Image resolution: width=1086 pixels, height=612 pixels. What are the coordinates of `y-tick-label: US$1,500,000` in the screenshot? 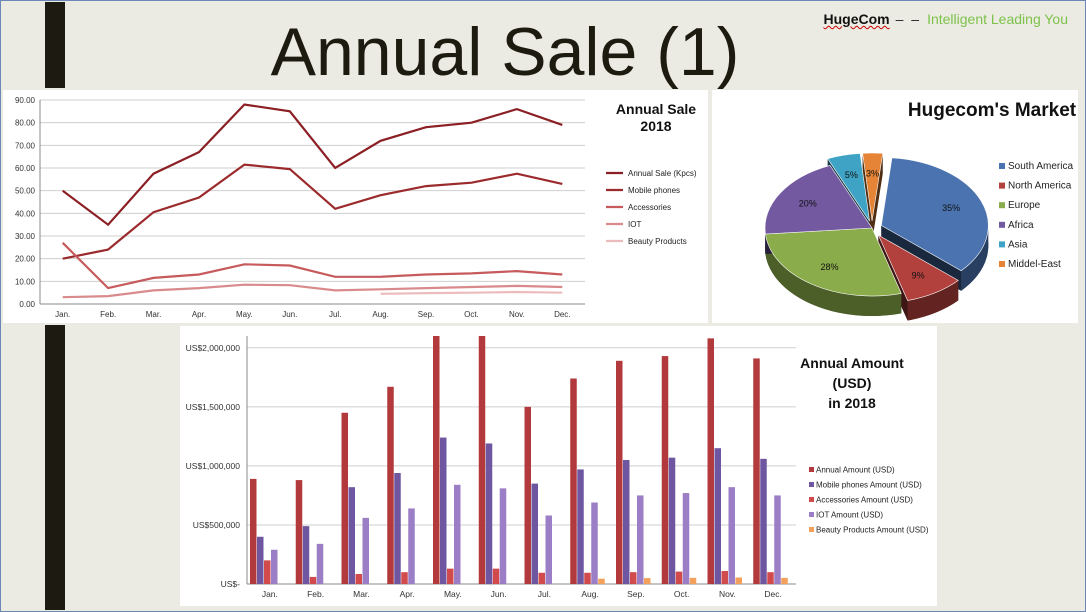 It's located at (213, 407).